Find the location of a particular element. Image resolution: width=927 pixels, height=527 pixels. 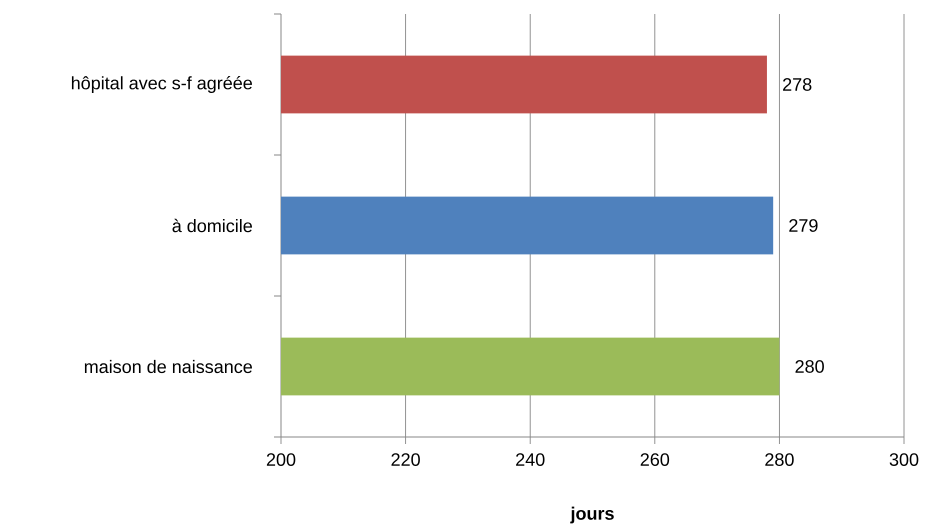

x-tick-label: 200 is located at coordinates (281, 459).